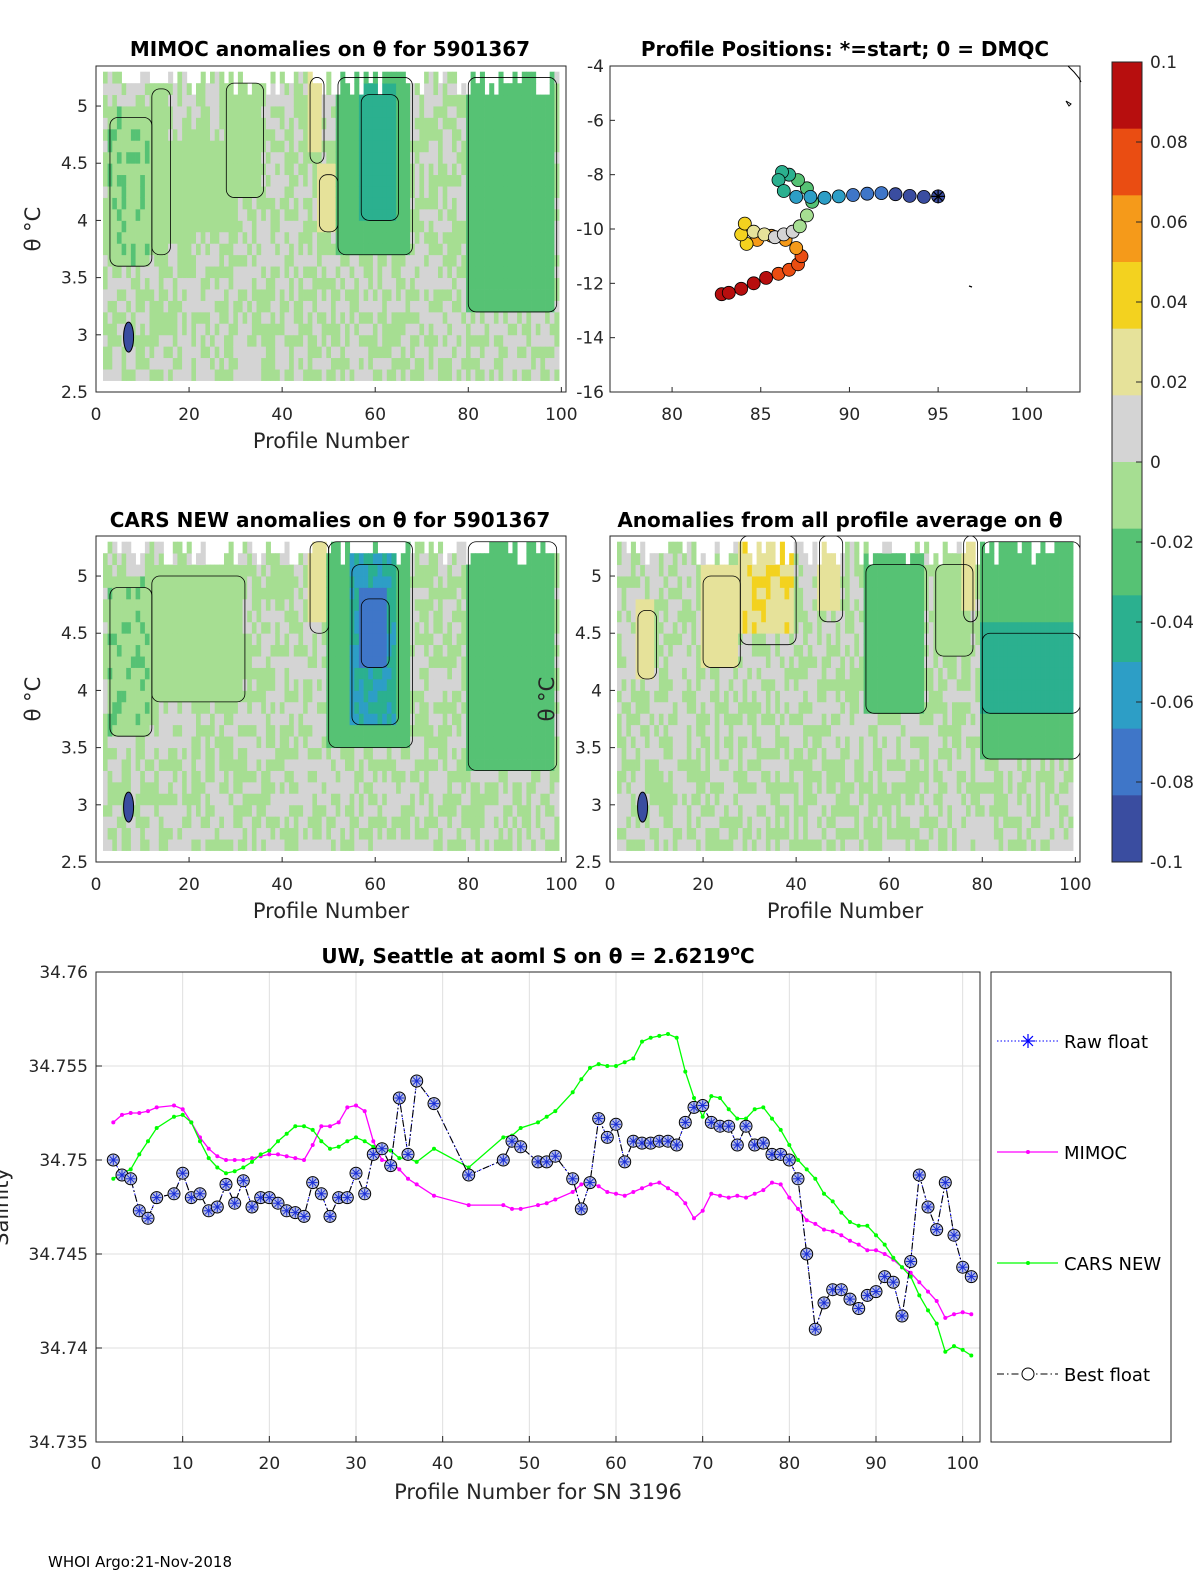 The height and width of the screenshot is (1575, 1200). Describe the element at coordinates (129, 337) in the screenshot. I see `anomaly-blob` at that location.